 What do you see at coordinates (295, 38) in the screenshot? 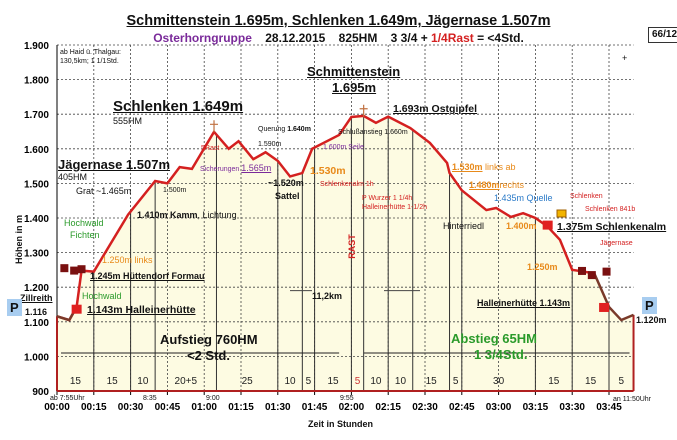
I see `subtitle-date: 28.12.2015` at bounding box center [295, 38].